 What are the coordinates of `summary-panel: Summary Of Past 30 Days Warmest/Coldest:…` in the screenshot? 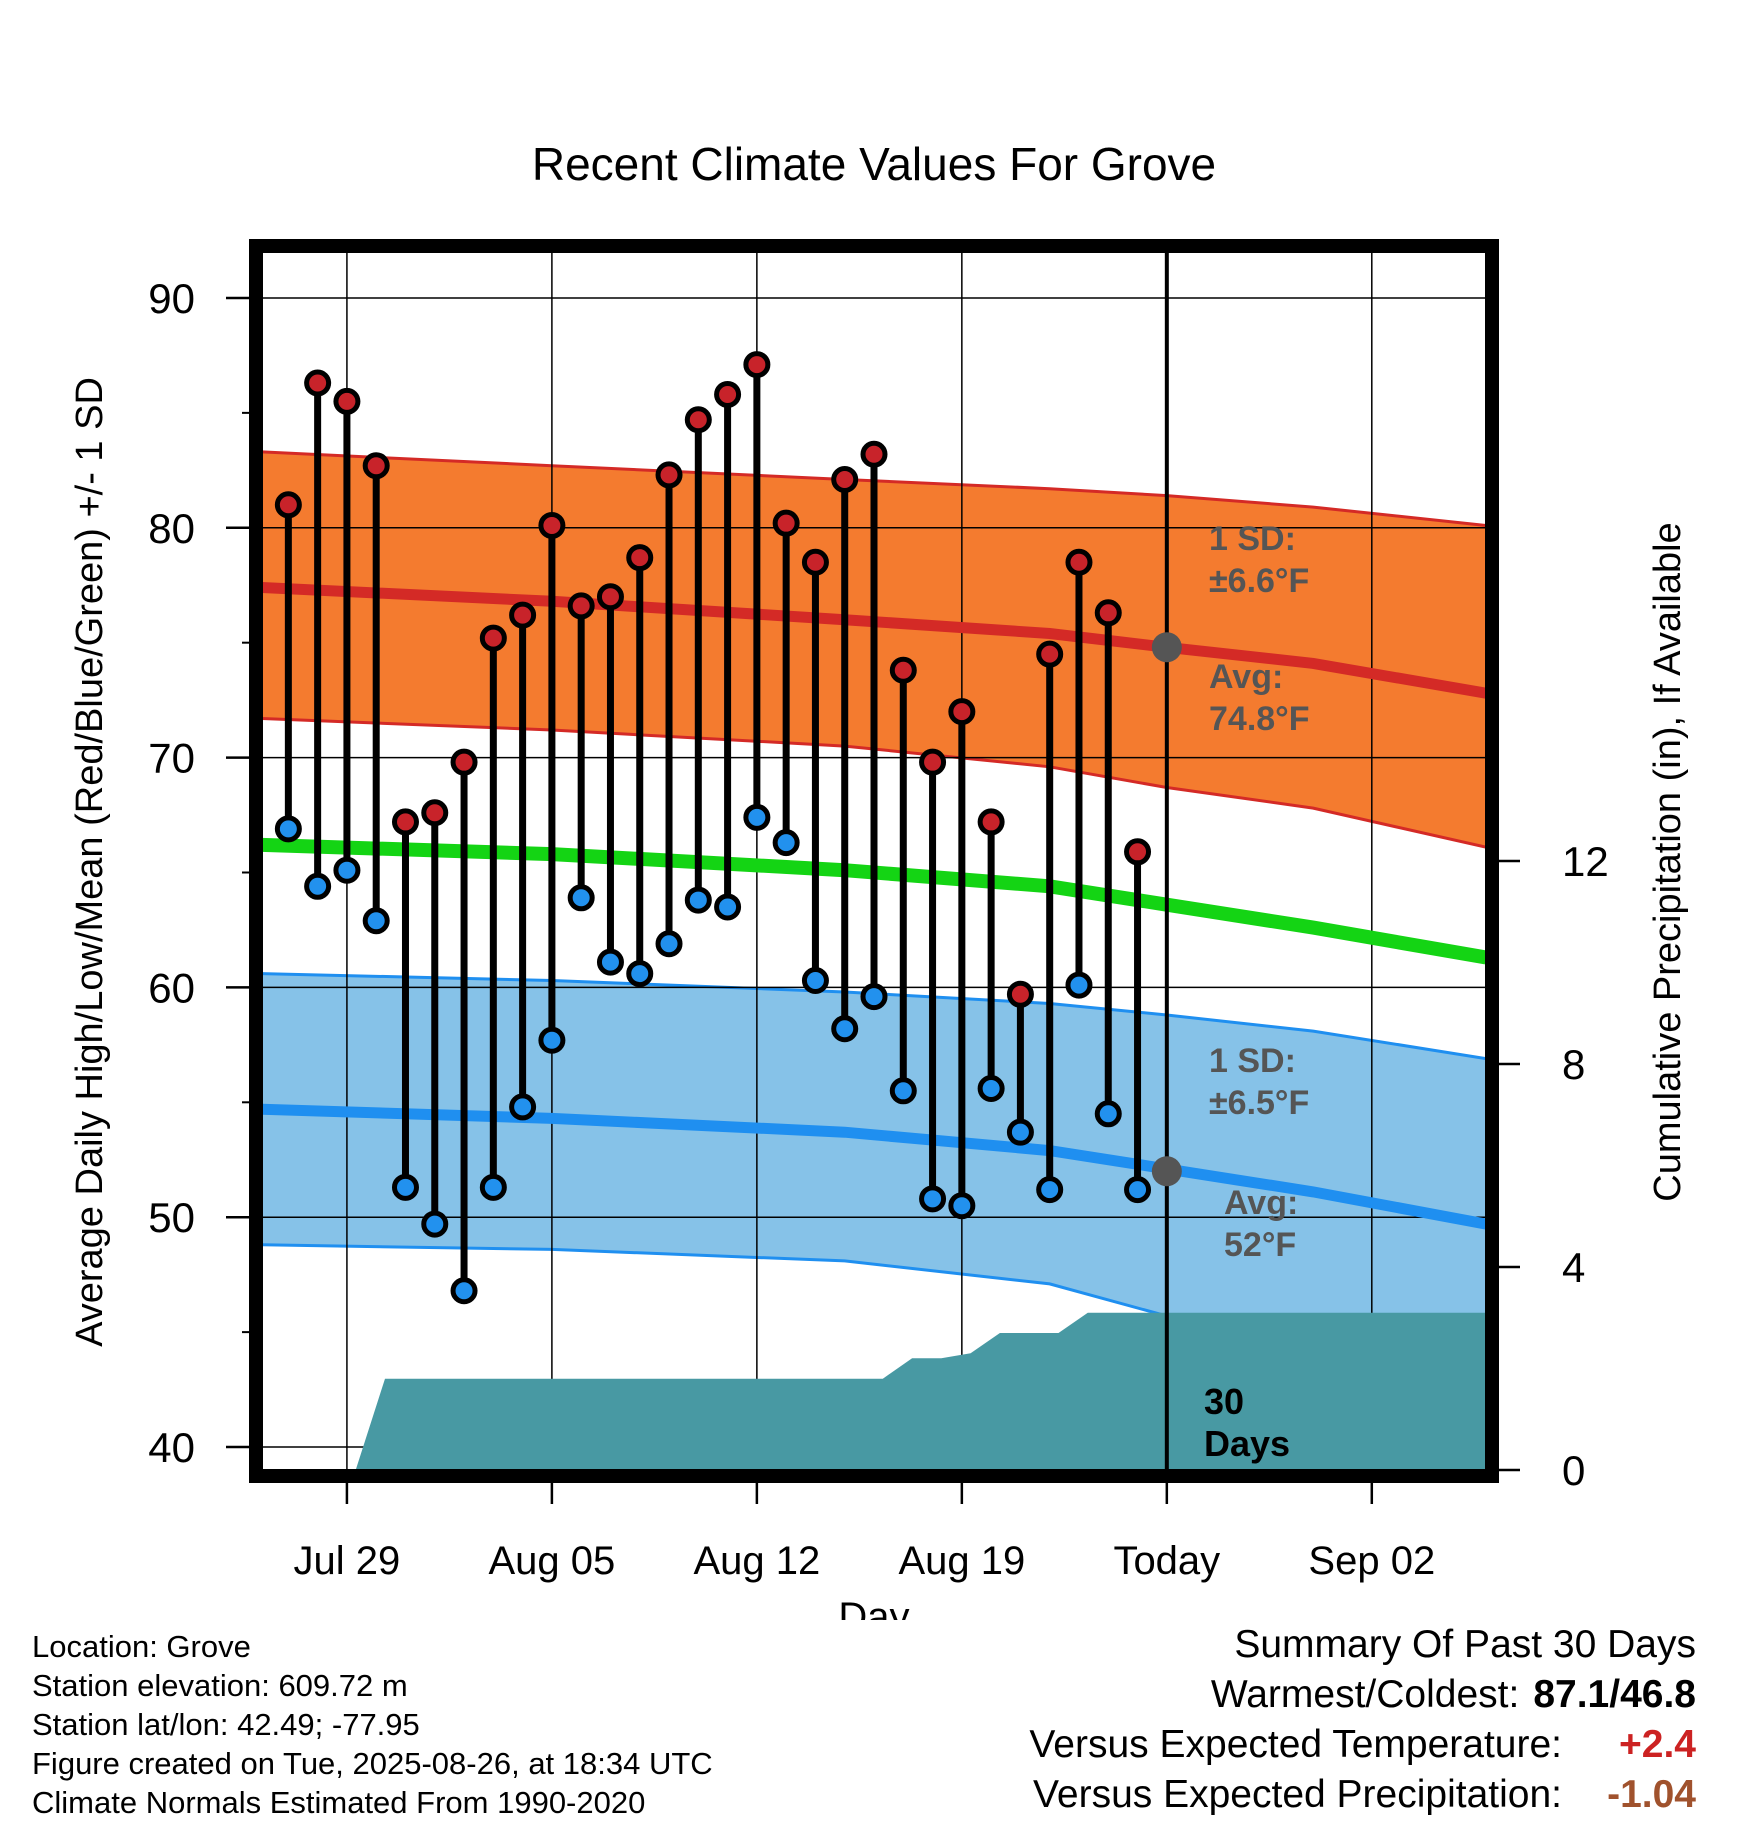 It's located at (1362, 1720).